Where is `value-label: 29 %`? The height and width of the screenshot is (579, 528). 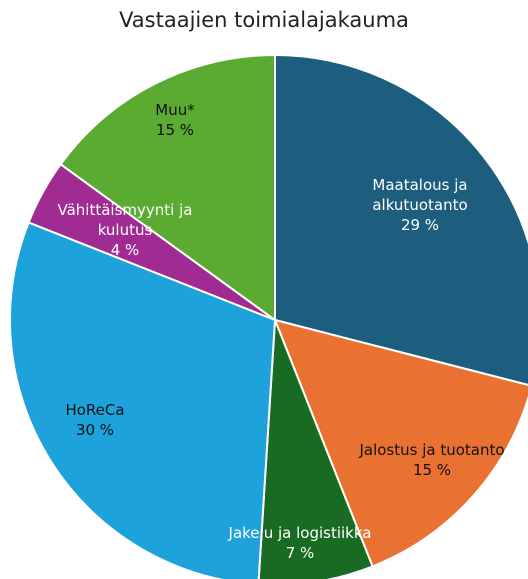 value-label: 29 % is located at coordinates (420, 225).